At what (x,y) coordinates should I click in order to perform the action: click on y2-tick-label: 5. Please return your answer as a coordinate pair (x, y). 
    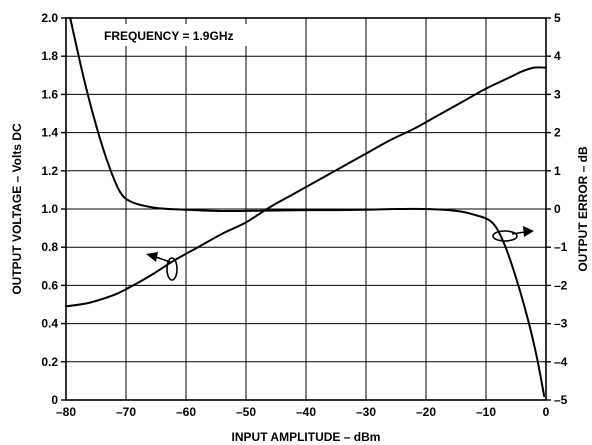
    Looking at the image, I should click on (557, 18).